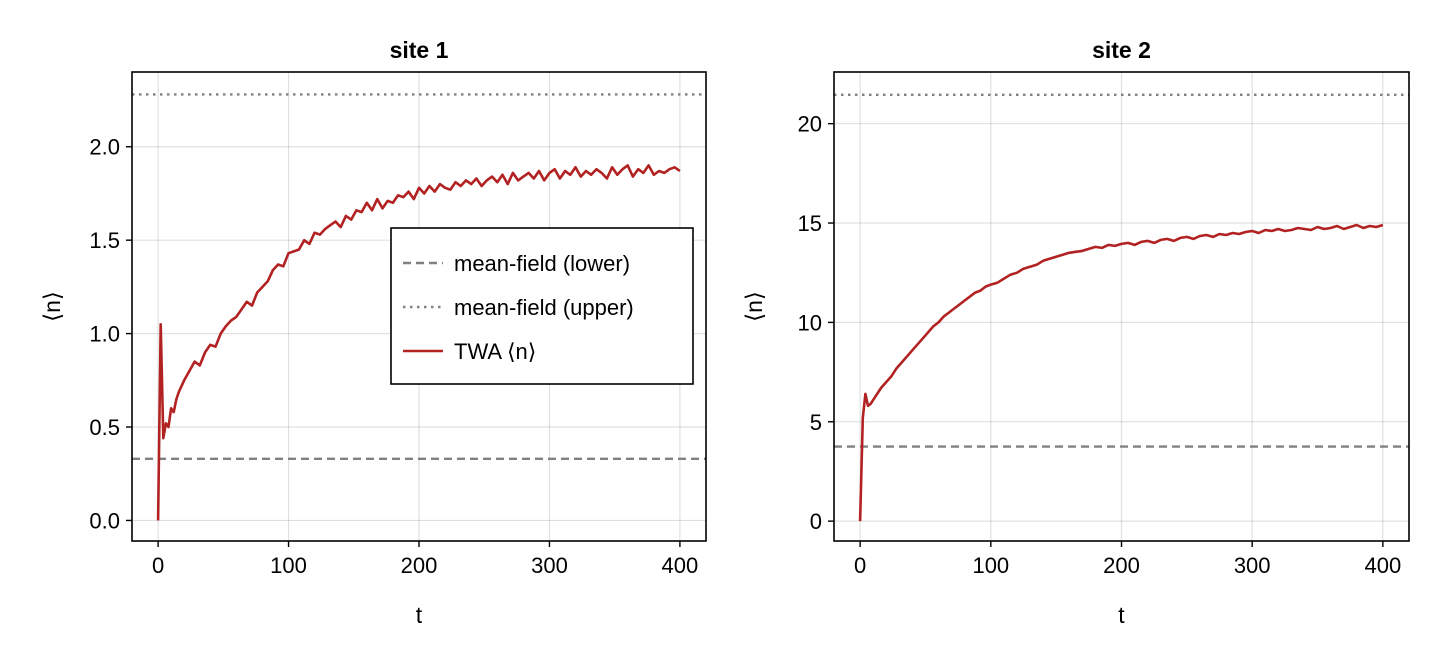  I want to click on legend-entry-twa: TWA ⟨n⟩, so click(469, 351).